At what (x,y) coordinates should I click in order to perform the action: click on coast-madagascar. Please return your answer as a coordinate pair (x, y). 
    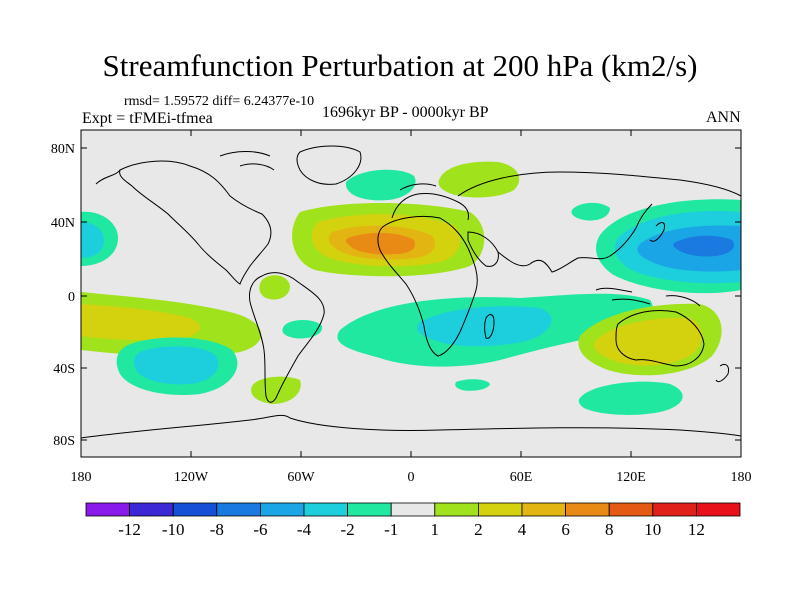
    Looking at the image, I should click on (489, 326).